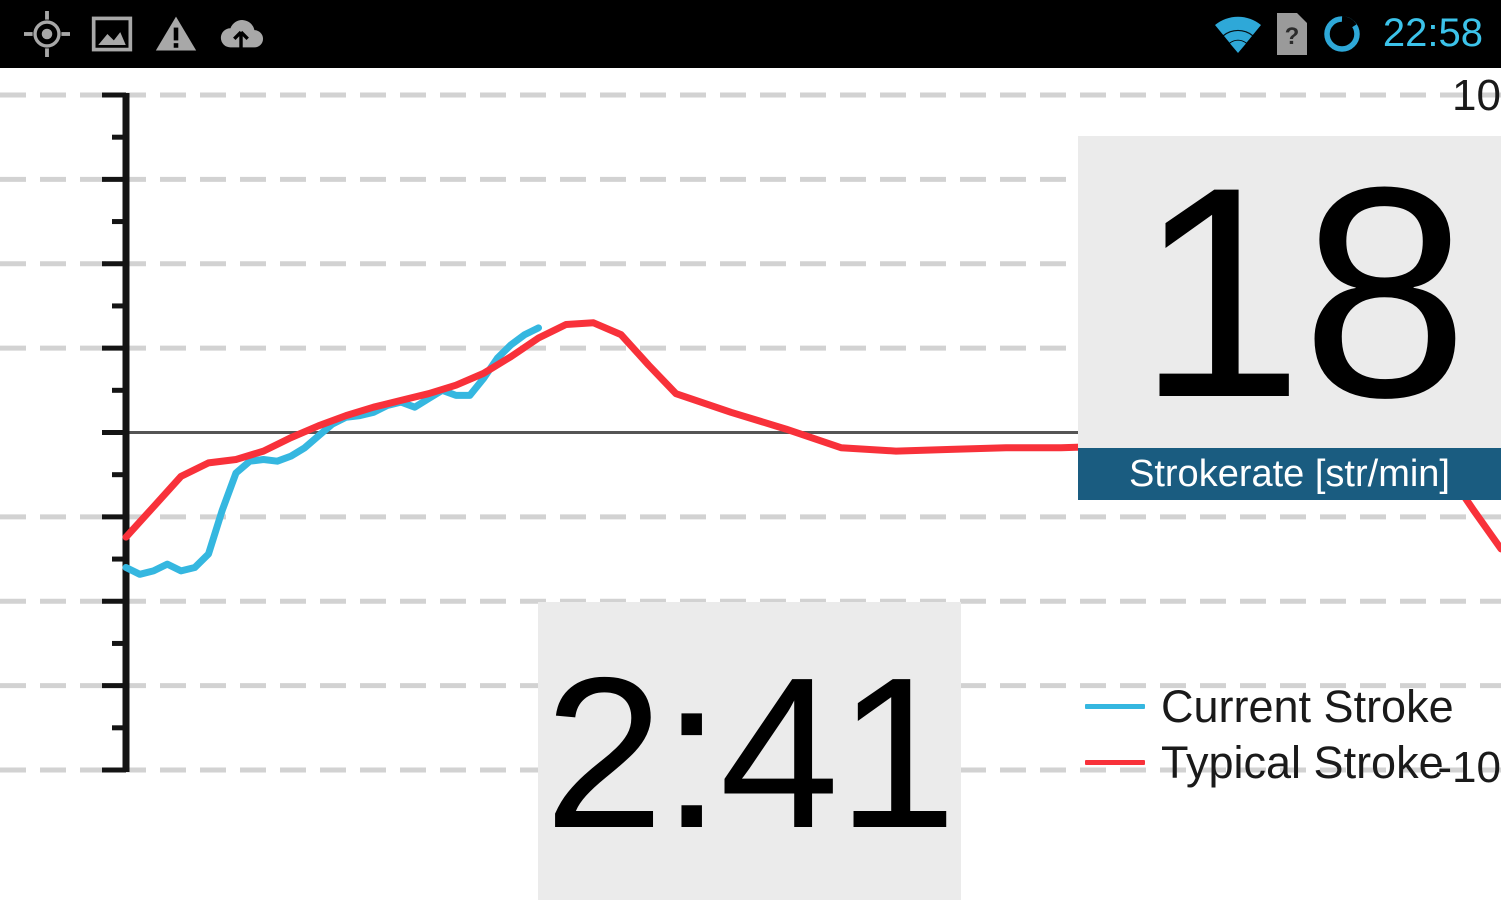  What do you see at coordinates (1342, 34) in the screenshot?
I see `battery-circle-icon` at bounding box center [1342, 34].